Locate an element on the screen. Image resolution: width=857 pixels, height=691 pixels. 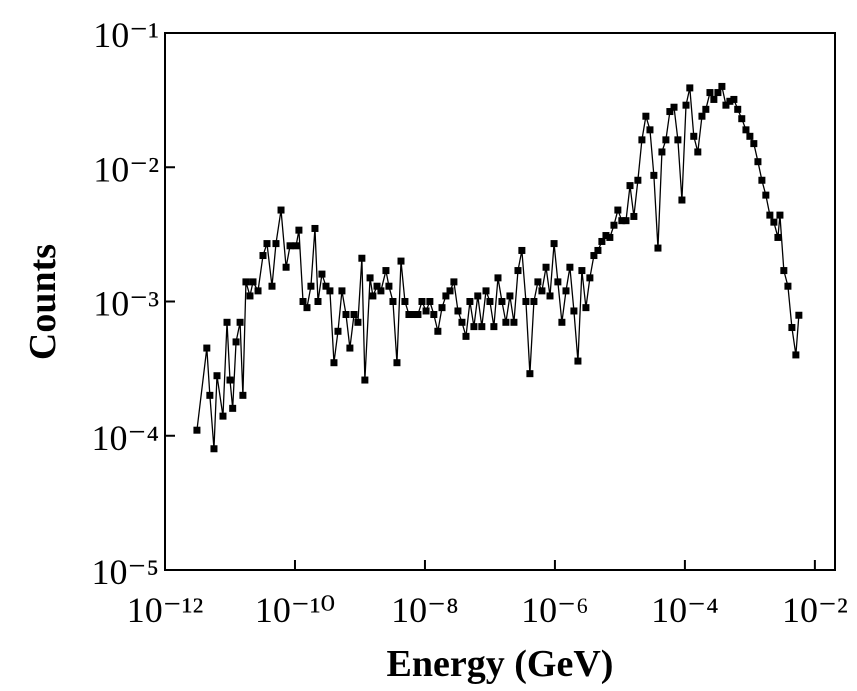
y-tick-label: 10⁻¹ is located at coordinates (126, 35).